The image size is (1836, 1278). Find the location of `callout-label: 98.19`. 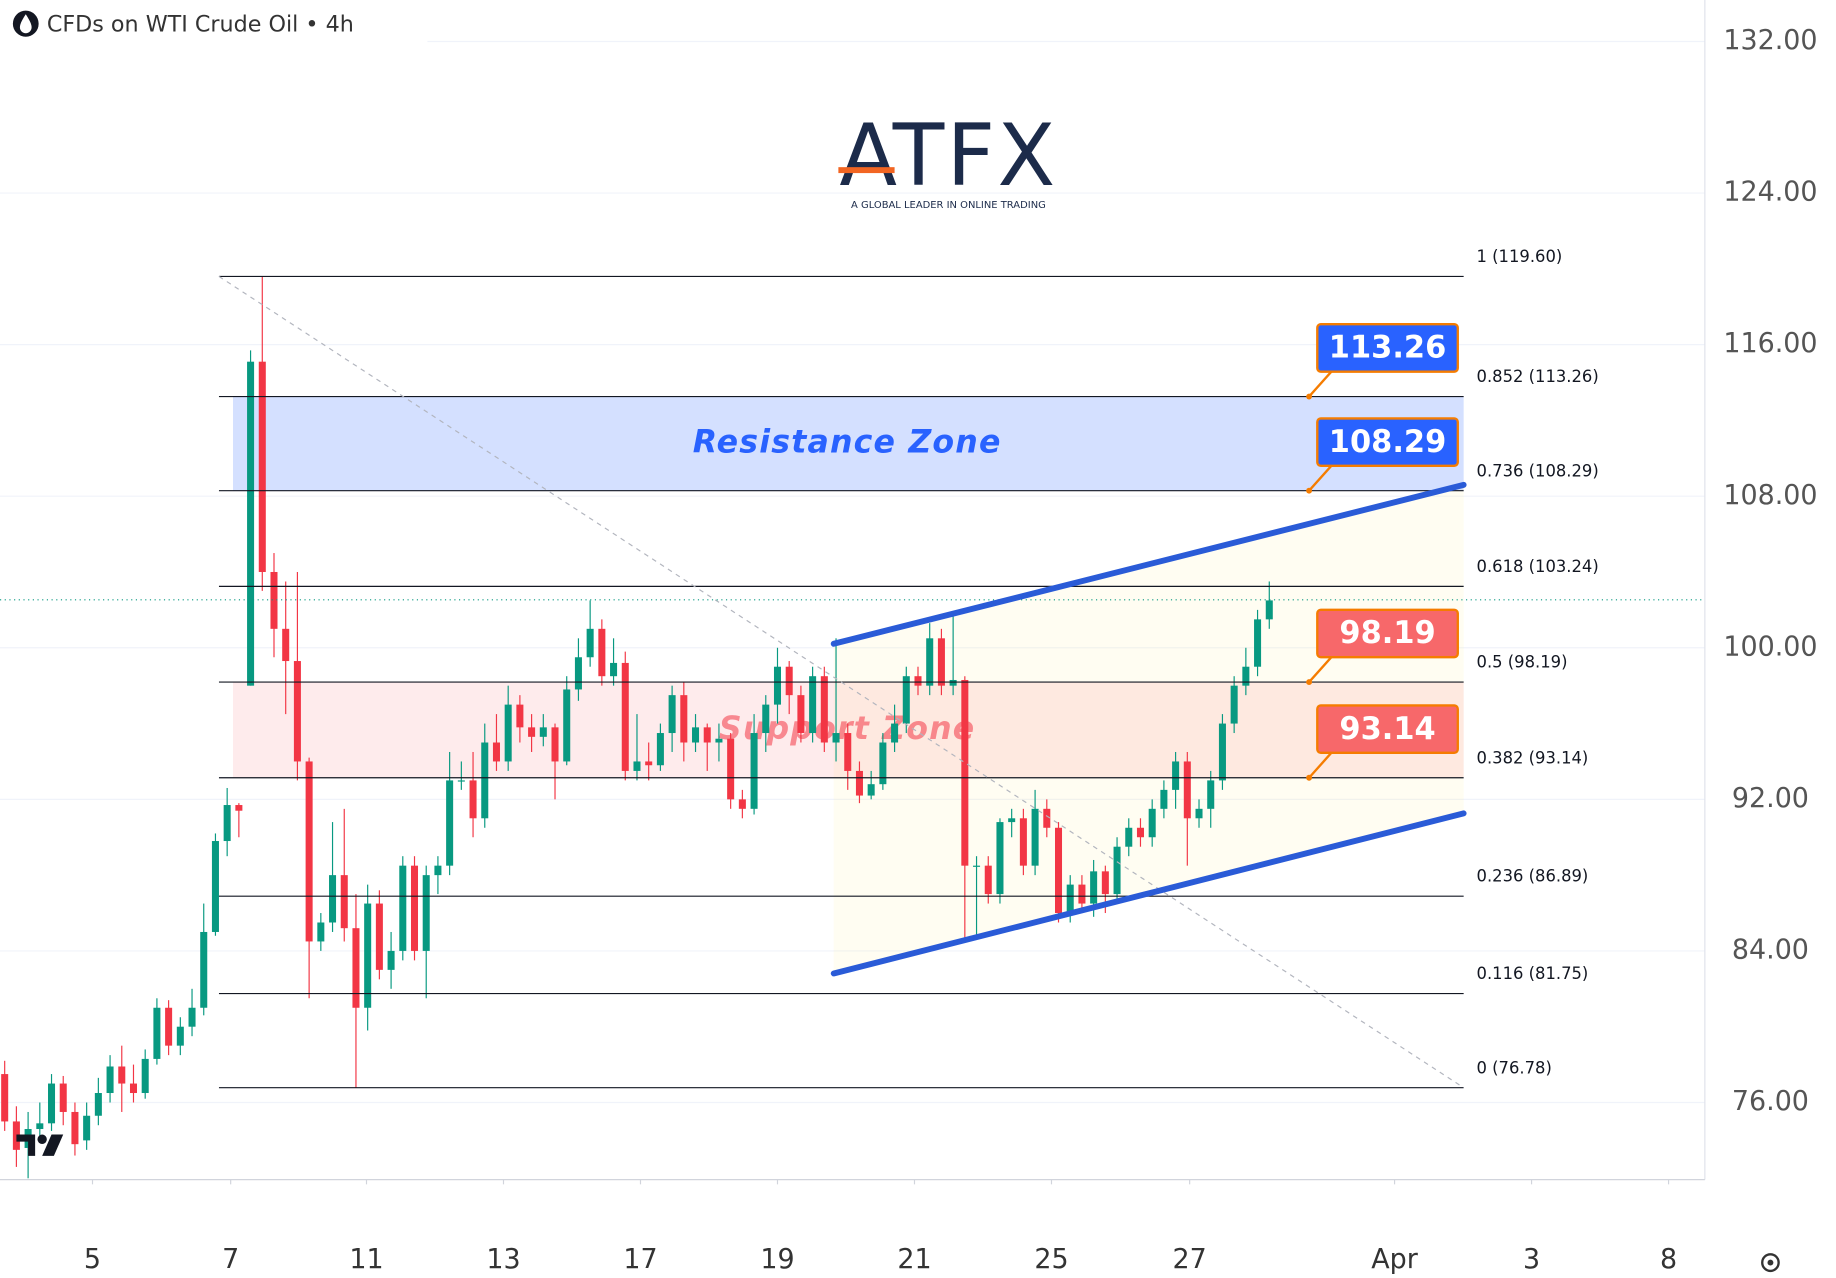

callout-label: 98.19 is located at coordinates (1387, 633).